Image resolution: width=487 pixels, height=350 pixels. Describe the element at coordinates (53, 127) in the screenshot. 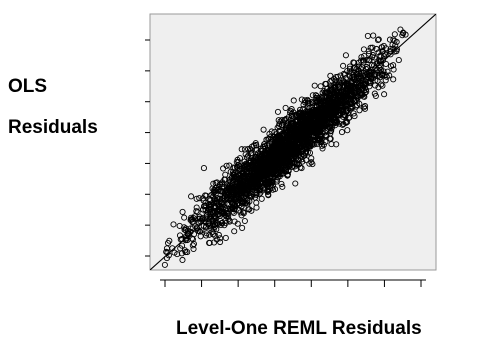

I see `y-axis-label-line-2: Residuals` at that location.